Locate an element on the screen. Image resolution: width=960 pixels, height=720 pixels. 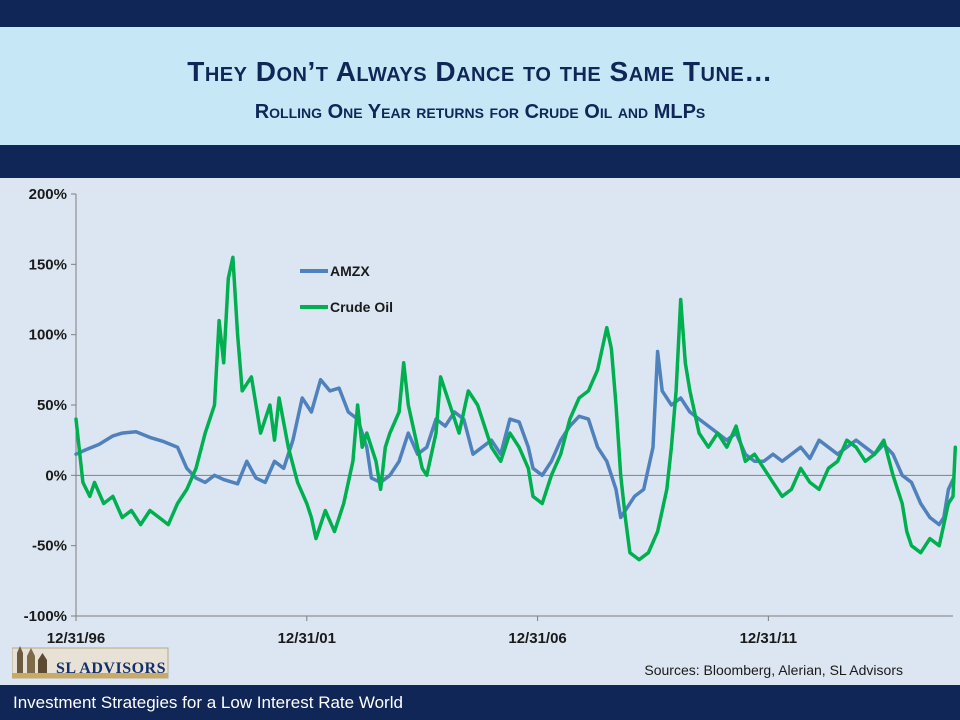
y-tick-label: -100% is located at coordinates (45, 616).